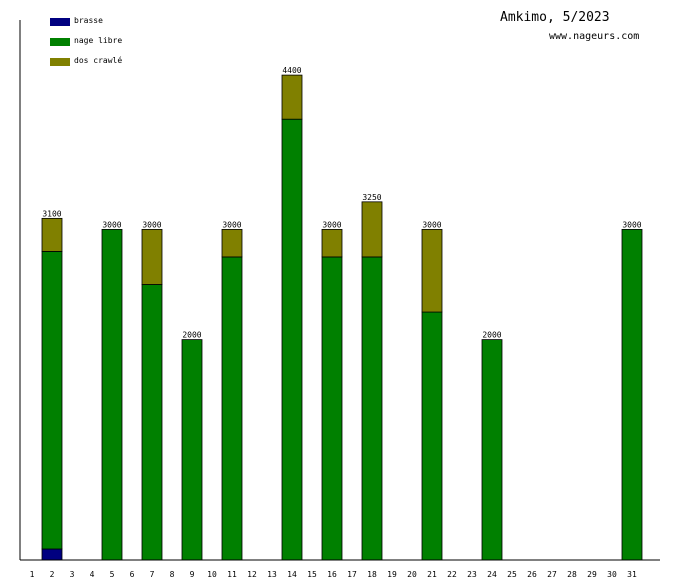 The height and width of the screenshot is (580, 680). Describe the element at coordinates (72, 574) in the screenshot. I see `x-tick-label: 3` at that location.